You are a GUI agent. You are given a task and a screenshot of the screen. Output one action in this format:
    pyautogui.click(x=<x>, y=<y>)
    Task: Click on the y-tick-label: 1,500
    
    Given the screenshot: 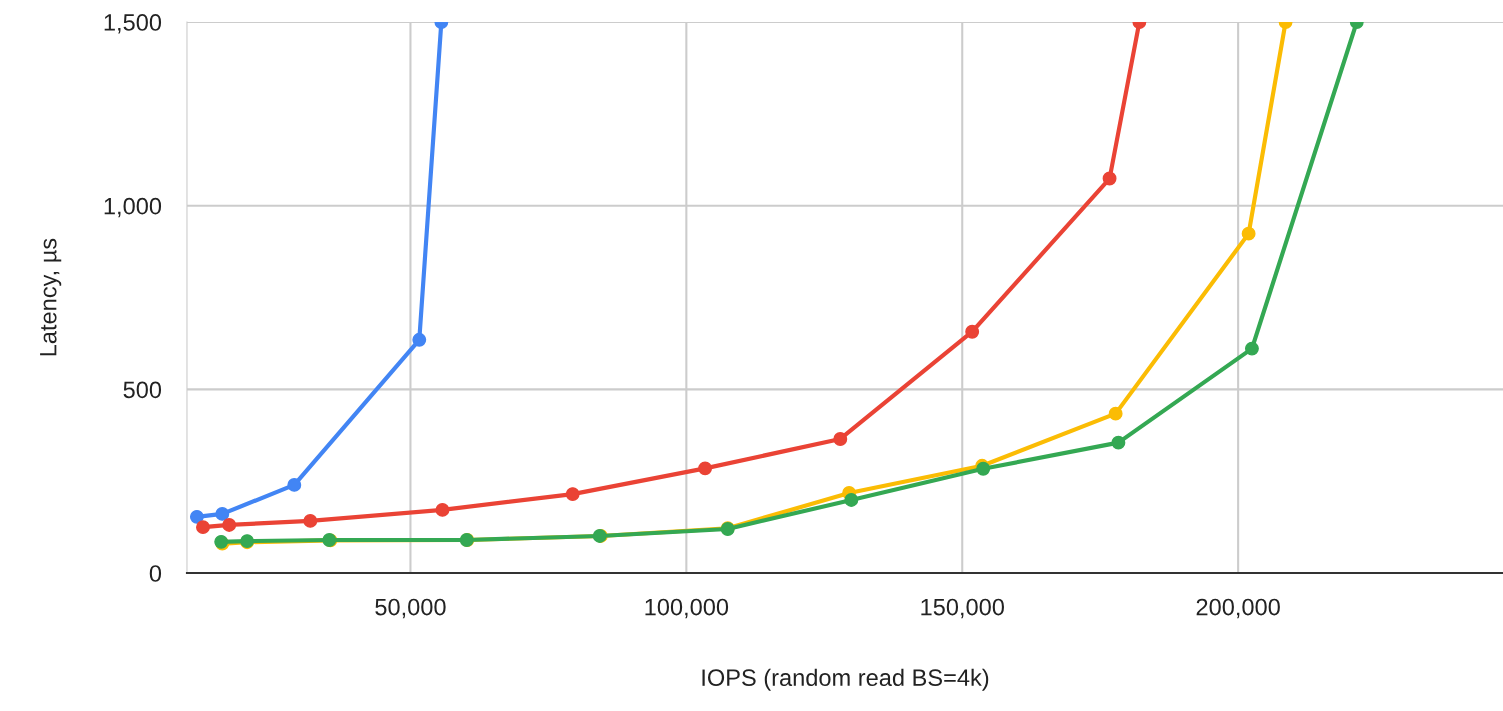 What is the action you would take?
    pyautogui.click(x=133, y=24)
    